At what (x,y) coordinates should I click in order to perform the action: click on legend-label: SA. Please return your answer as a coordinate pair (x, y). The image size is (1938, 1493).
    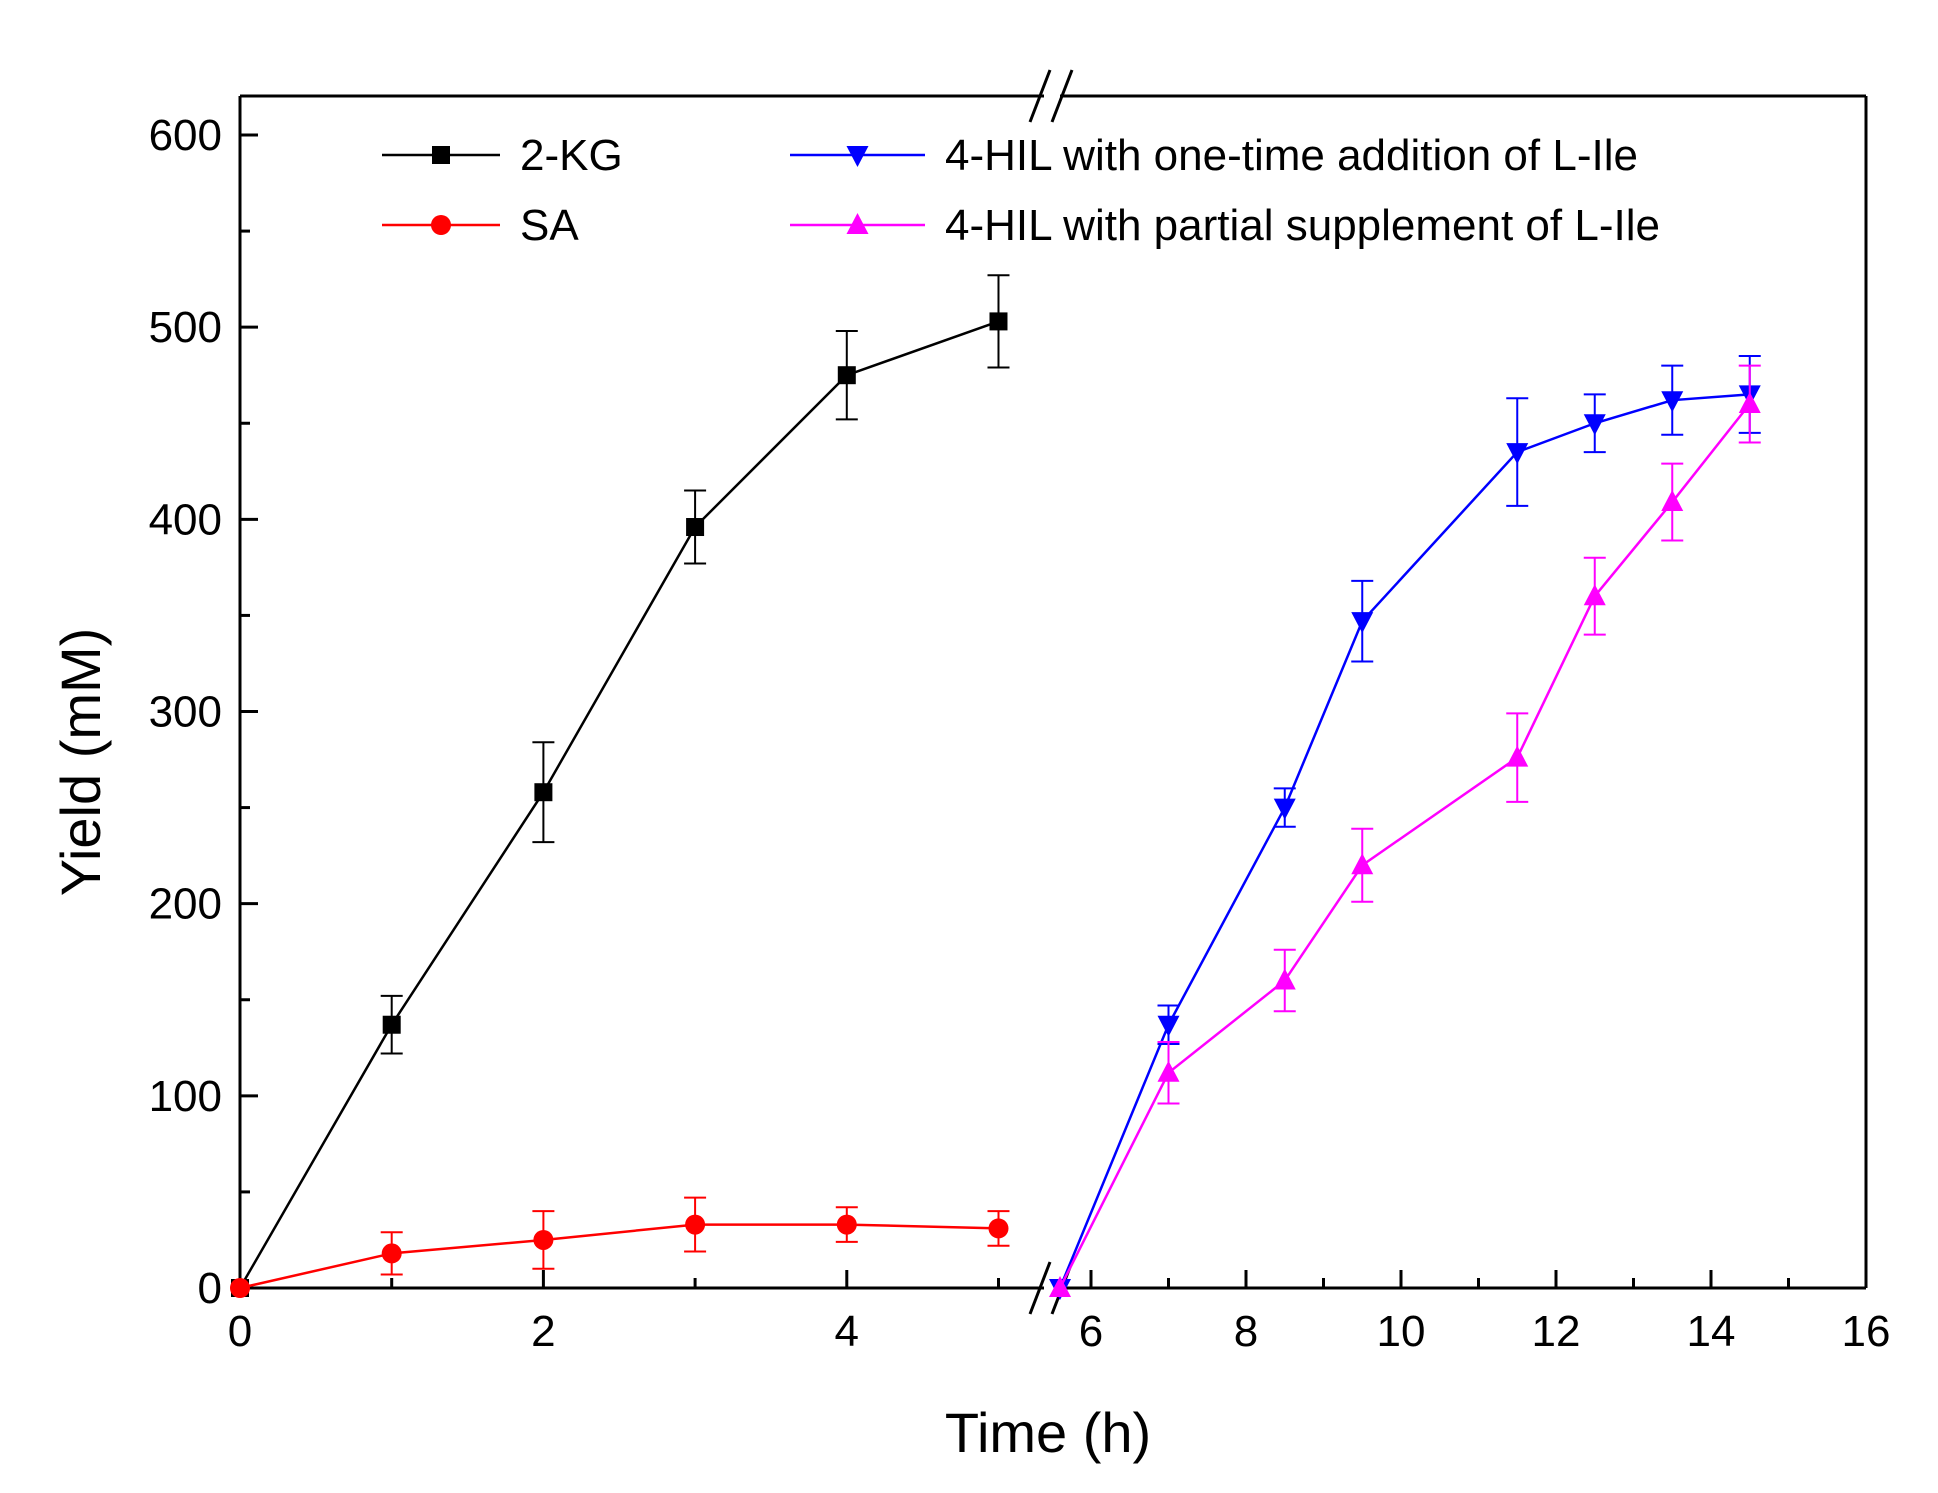
    Looking at the image, I should click on (549, 225).